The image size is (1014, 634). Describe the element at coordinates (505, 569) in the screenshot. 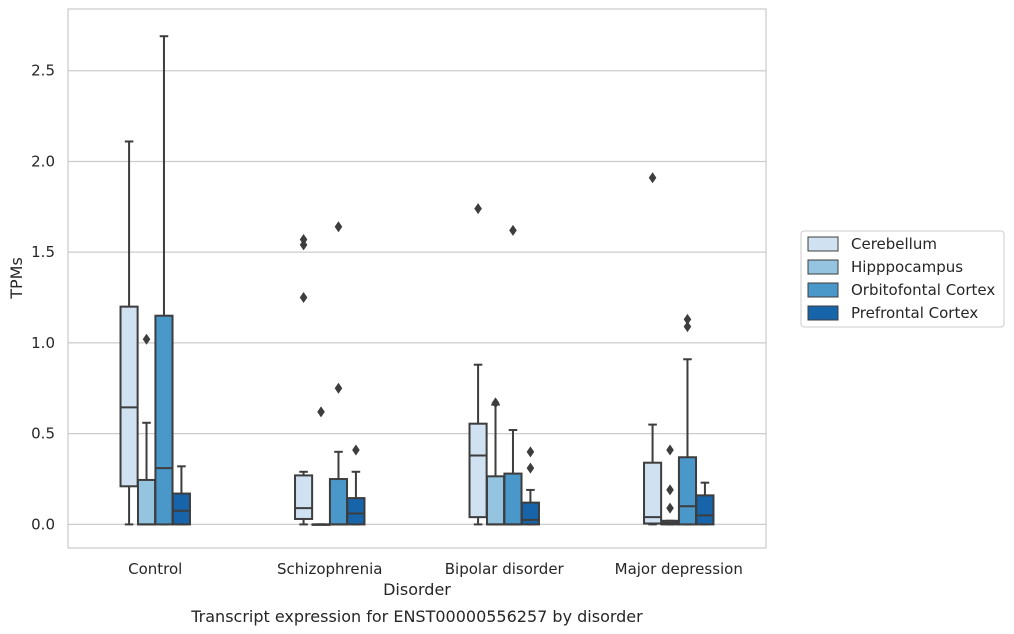

I see `x-tick-label: Bipolar disorder` at that location.